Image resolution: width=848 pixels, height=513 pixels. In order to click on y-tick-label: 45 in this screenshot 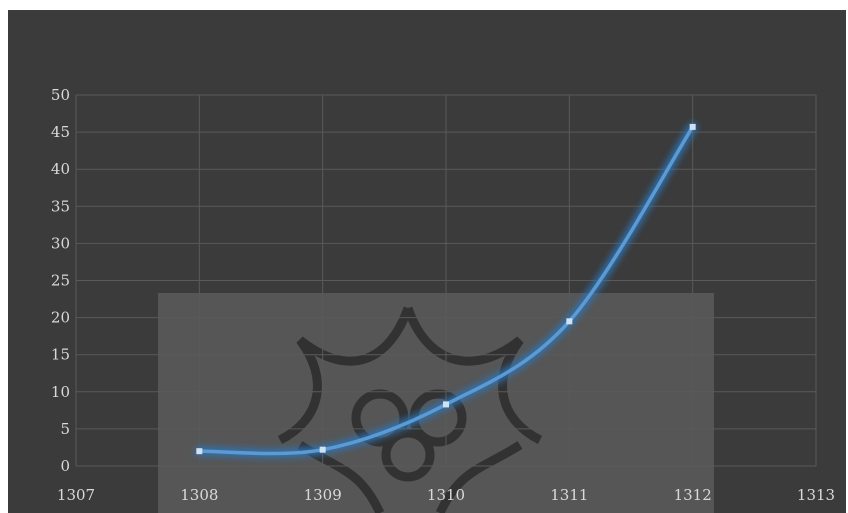, I will do `click(60, 132)`.